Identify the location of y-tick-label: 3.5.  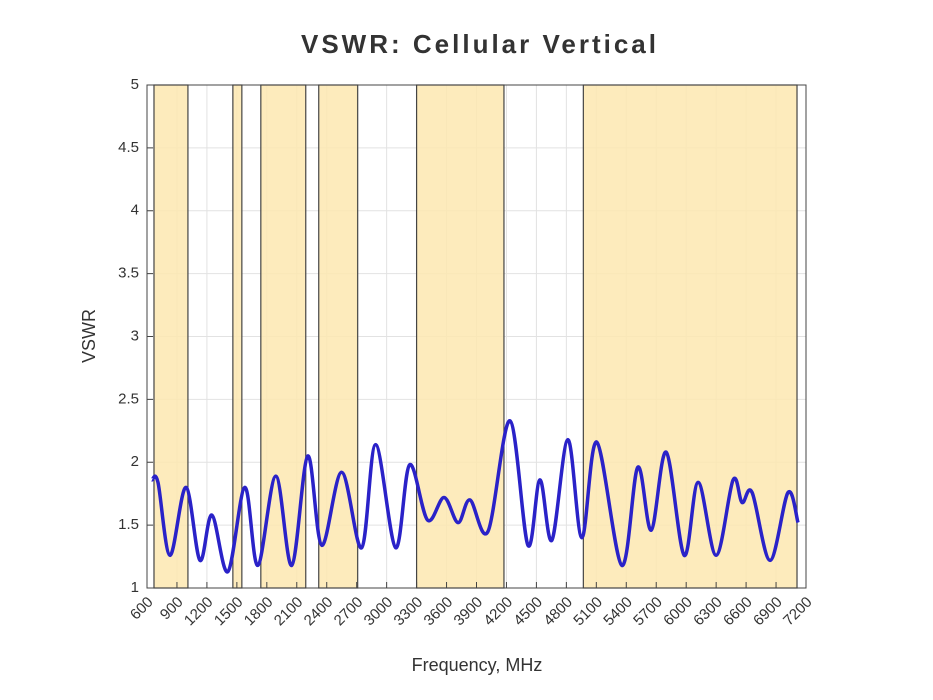
(128, 273).